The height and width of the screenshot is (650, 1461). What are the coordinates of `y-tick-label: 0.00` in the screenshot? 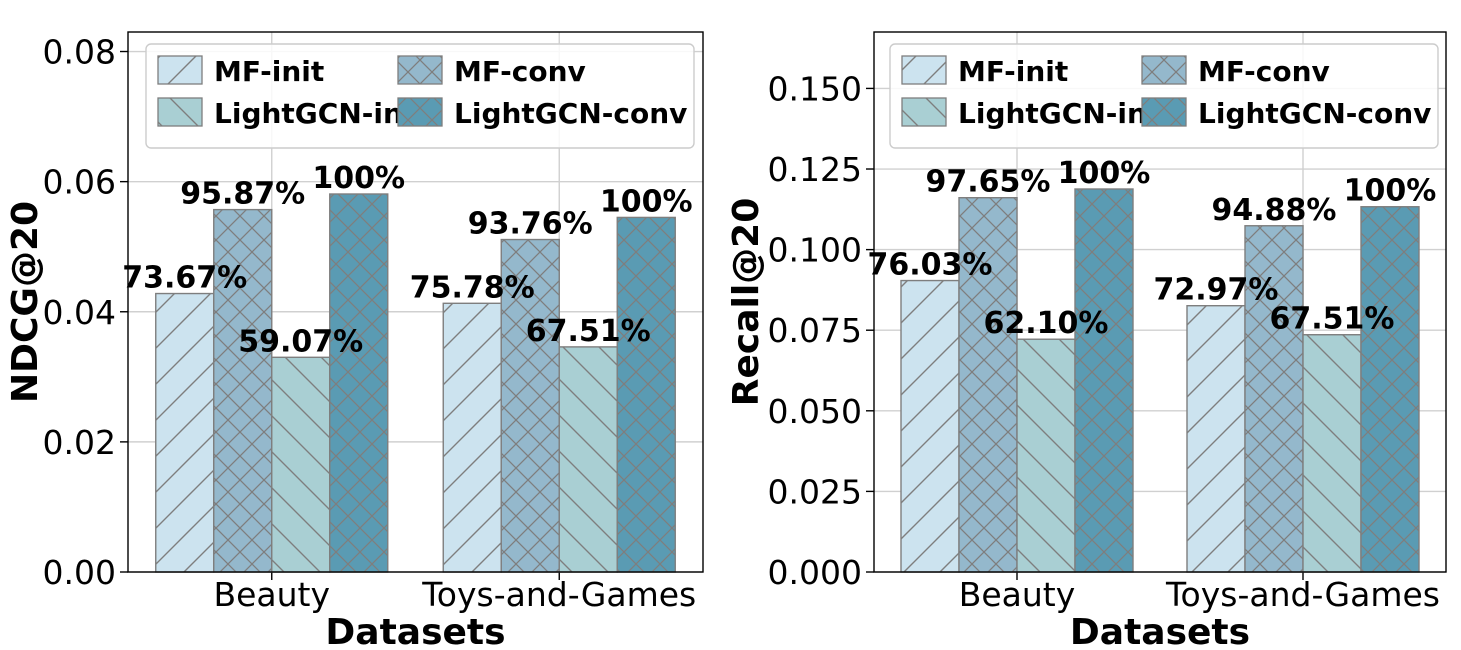 It's located at (79, 572).